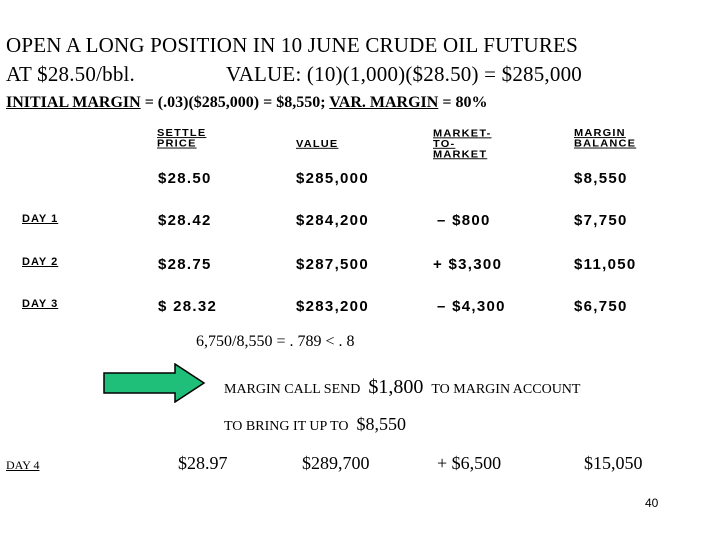 The height and width of the screenshot is (540, 720). Describe the element at coordinates (286, 426) in the screenshot. I see `bring-up-prefix: TO BRING IT UP TO` at that location.